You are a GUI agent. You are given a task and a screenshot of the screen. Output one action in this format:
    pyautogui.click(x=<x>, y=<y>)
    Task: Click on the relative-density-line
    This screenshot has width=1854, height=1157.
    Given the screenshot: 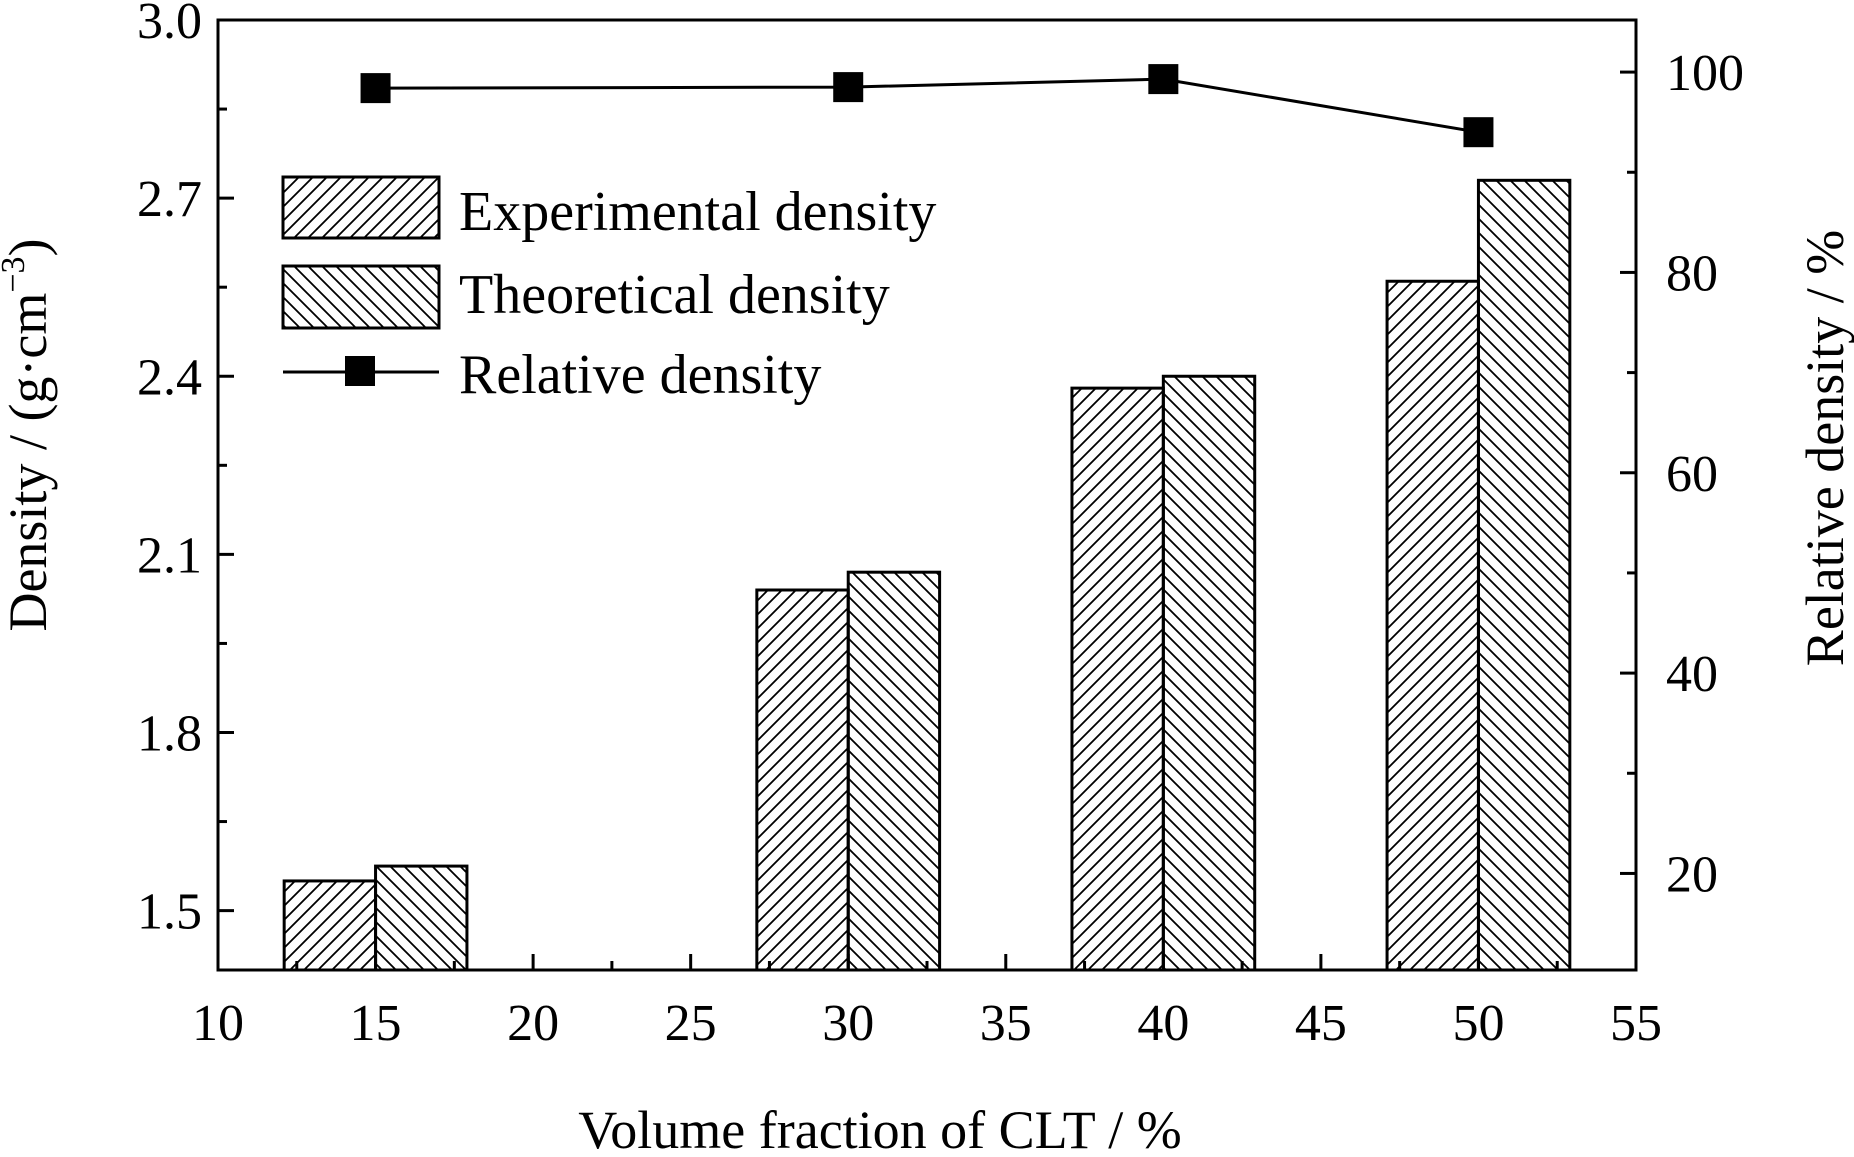 What is the action you would take?
    pyautogui.click(x=927, y=105)
    